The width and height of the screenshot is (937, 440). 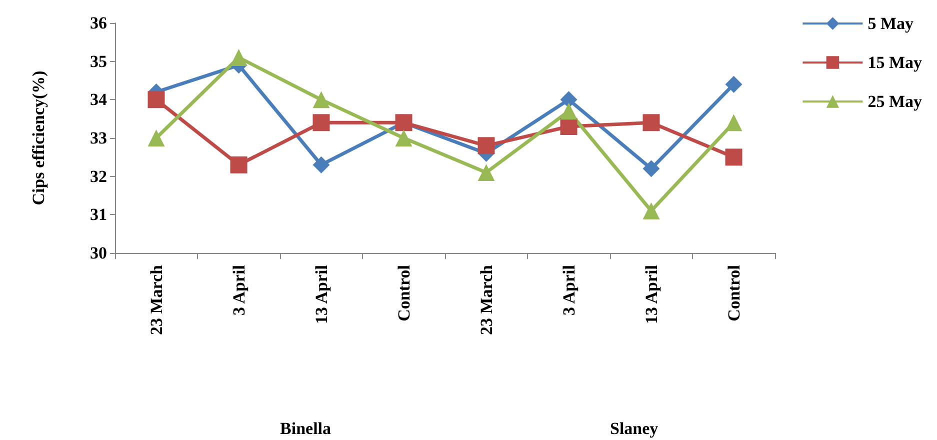 What do you see at coordinates (895, 101) in the screenshot?
I see `legend-label: 25 May` at bounding box center [895, 101].